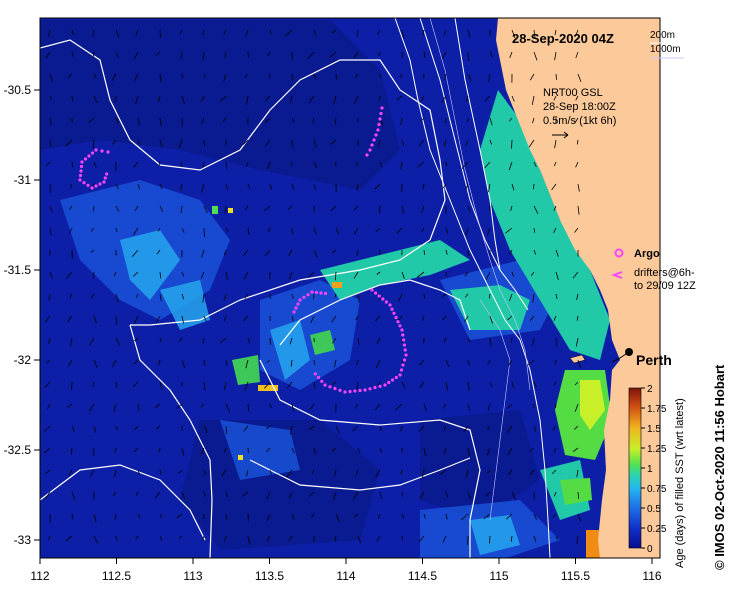  Describe the element at coordinates (654, 469) in the screenshot. I see `colorbar-ticks: 0 0.25 0.5 0.75 1 1.25 1.5 1.75 2` at that location.